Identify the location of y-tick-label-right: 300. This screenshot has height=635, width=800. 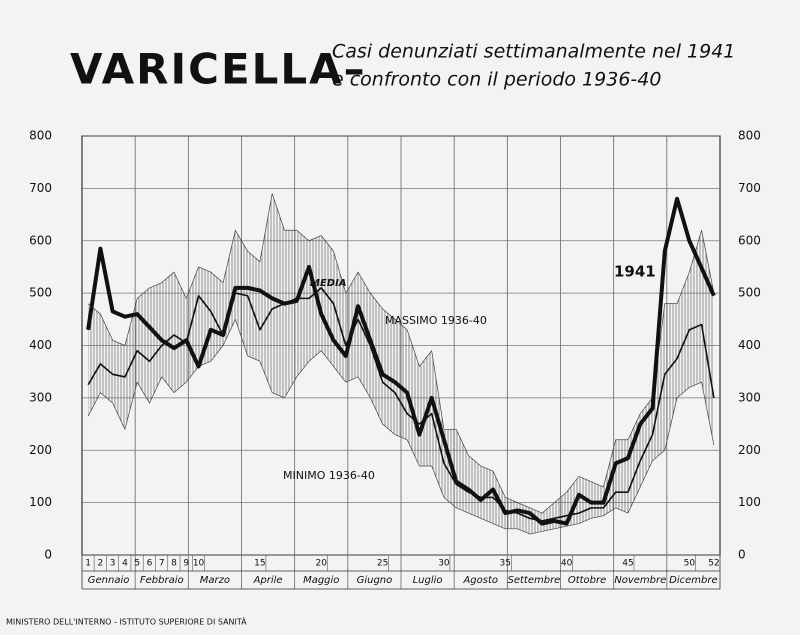
(749, 397).